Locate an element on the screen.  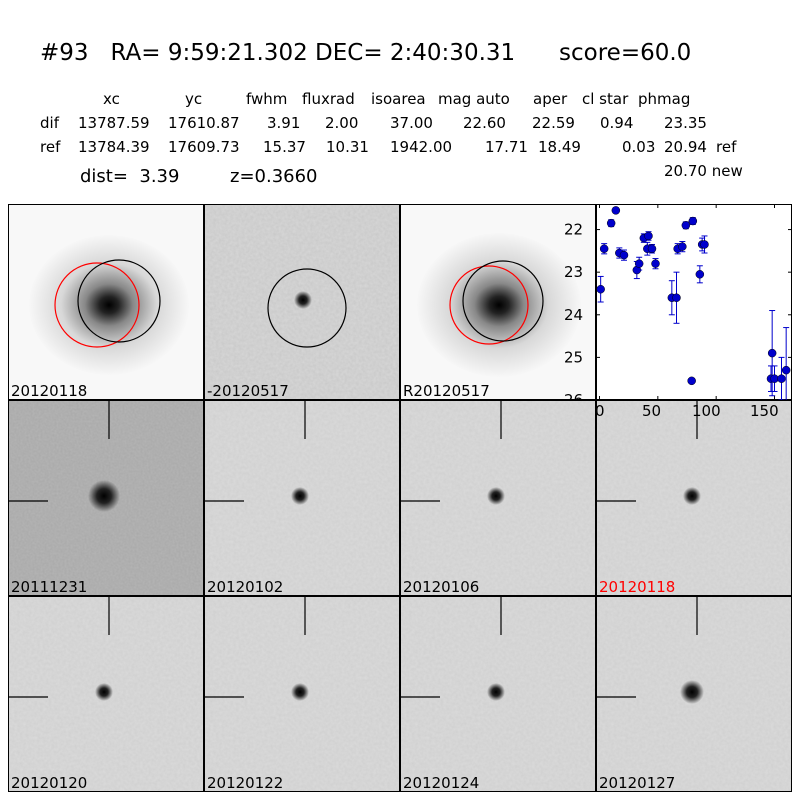
y-tick-label: 24 is located at coordinates (573, 315).